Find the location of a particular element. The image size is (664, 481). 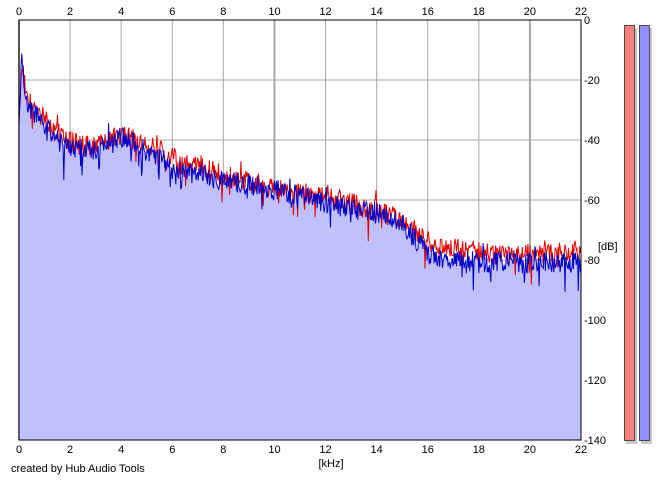

y-tick-label: -40 is located at coordinates (592, 141).